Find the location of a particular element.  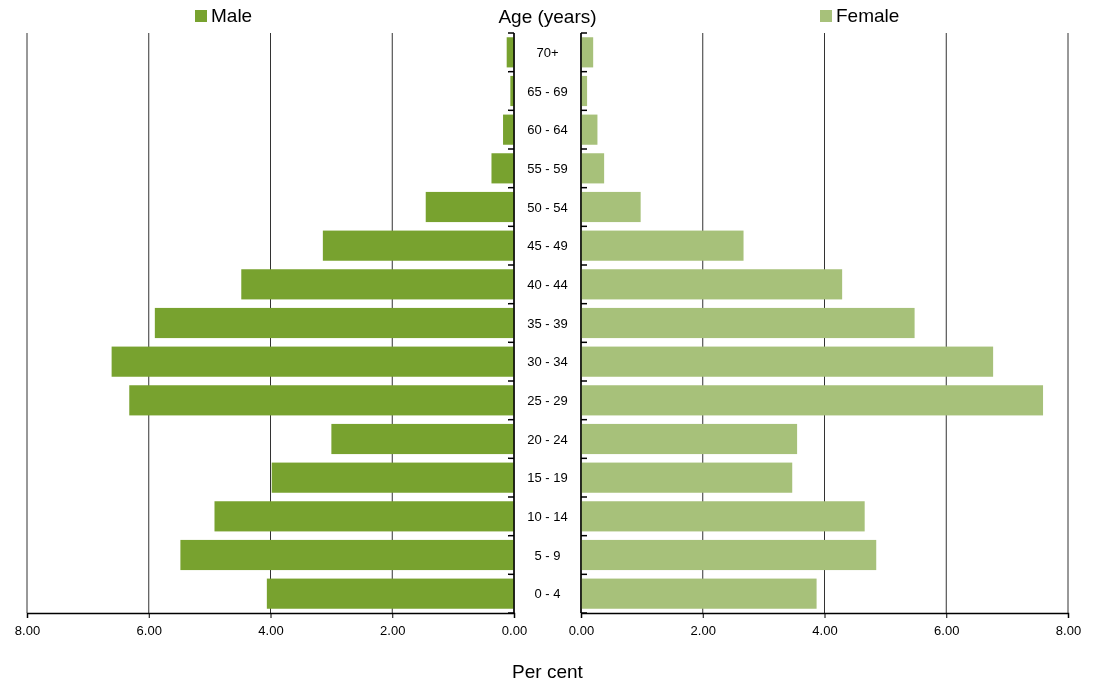

y-tick-label: 70+ is located at coordinates (547, 52).